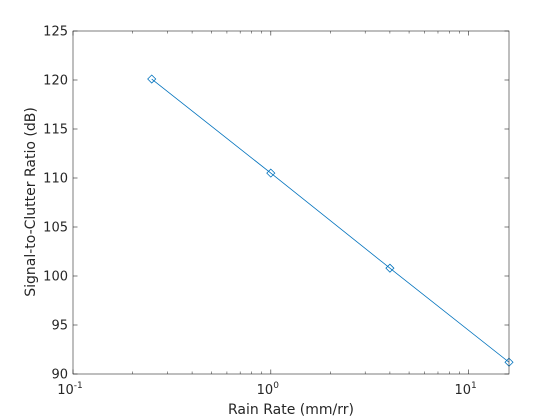  Describe the element at coordinates (474, 386) in the screenshot. I see `x-tick-exponent: 1` at that location.